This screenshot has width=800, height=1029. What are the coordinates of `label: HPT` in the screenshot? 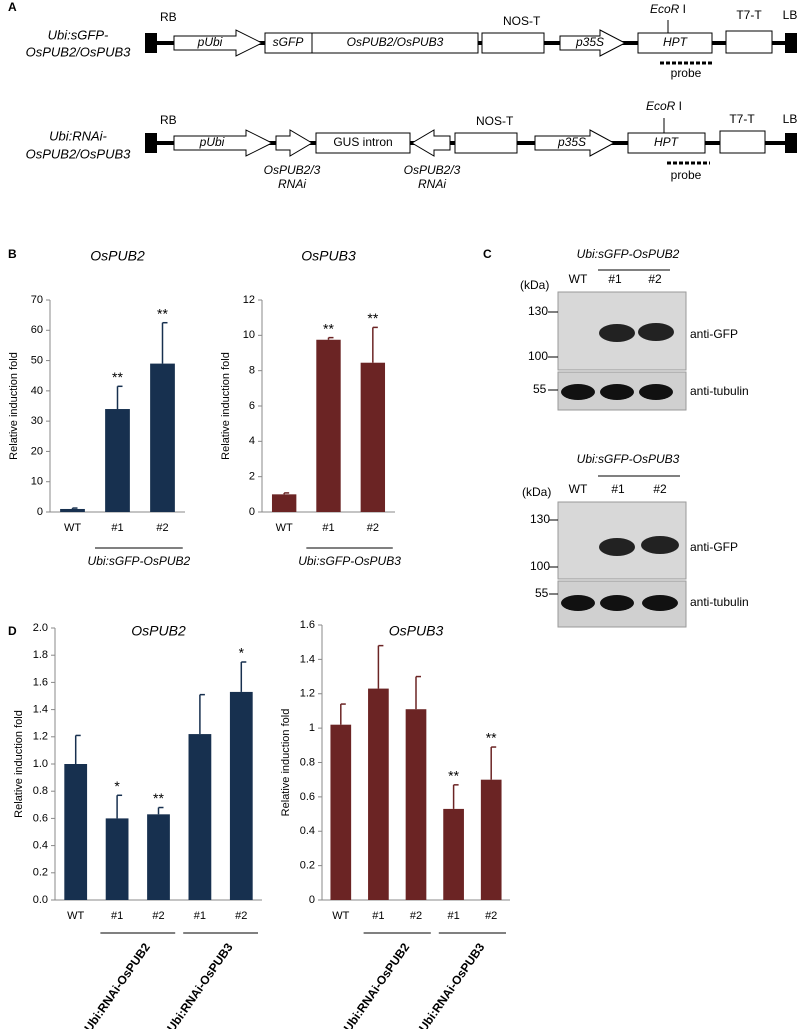 It's located at (676, 42).